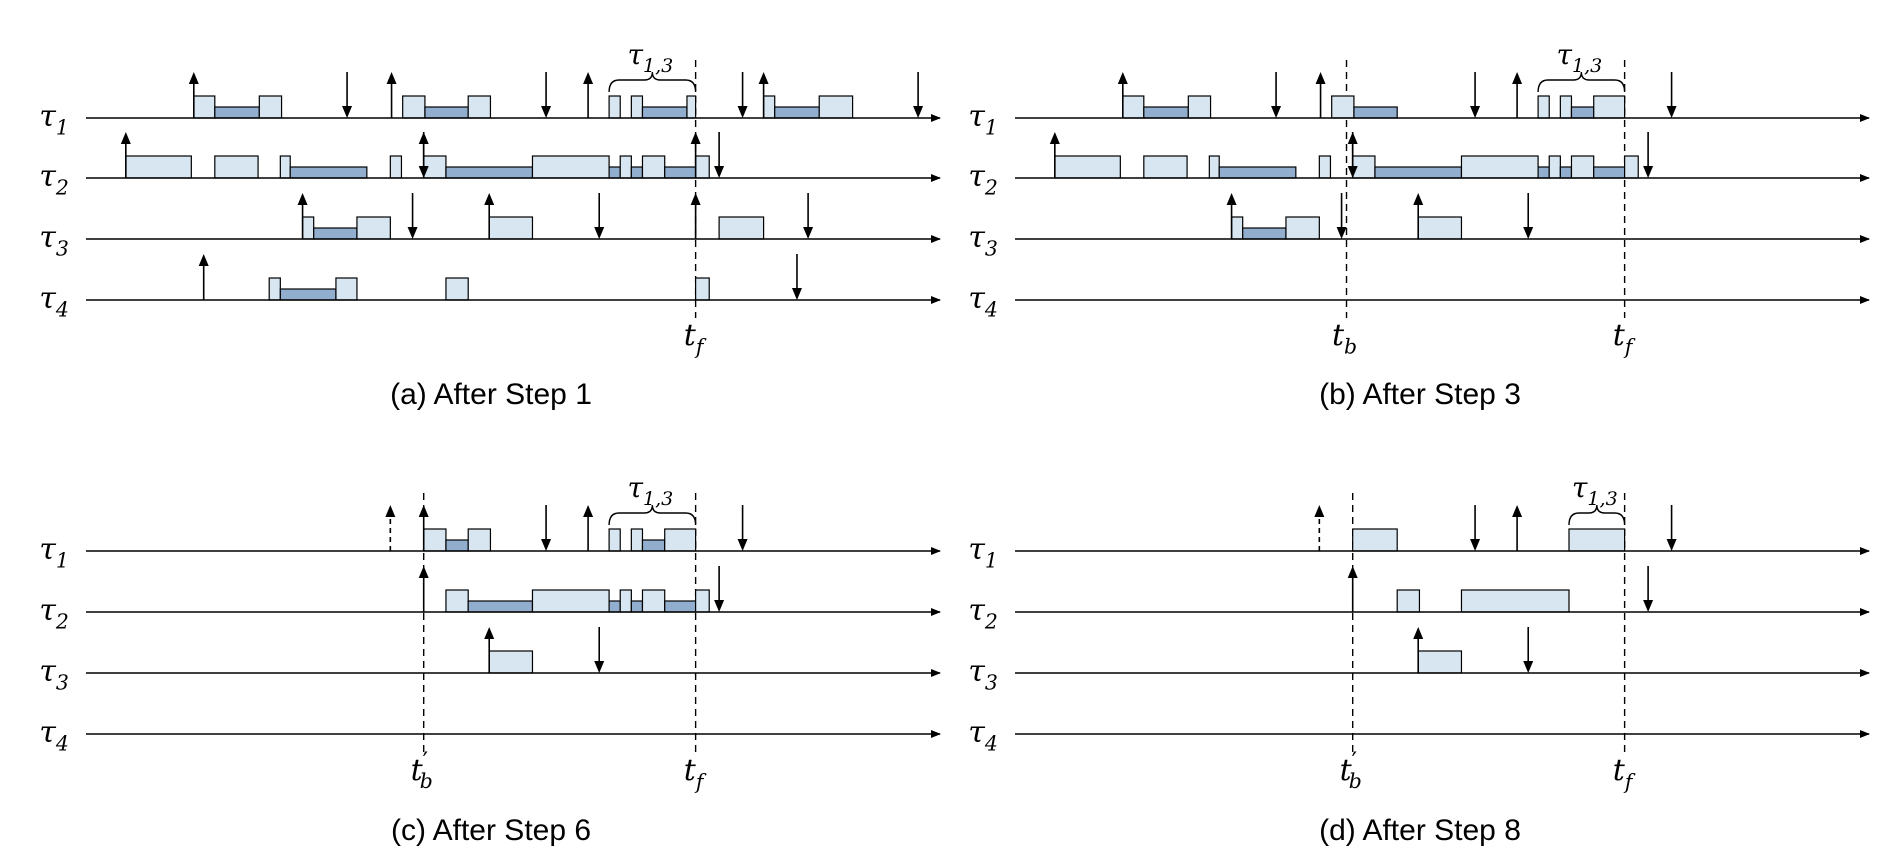  I want to click on task-row-2: τ2, so click(490, 165).